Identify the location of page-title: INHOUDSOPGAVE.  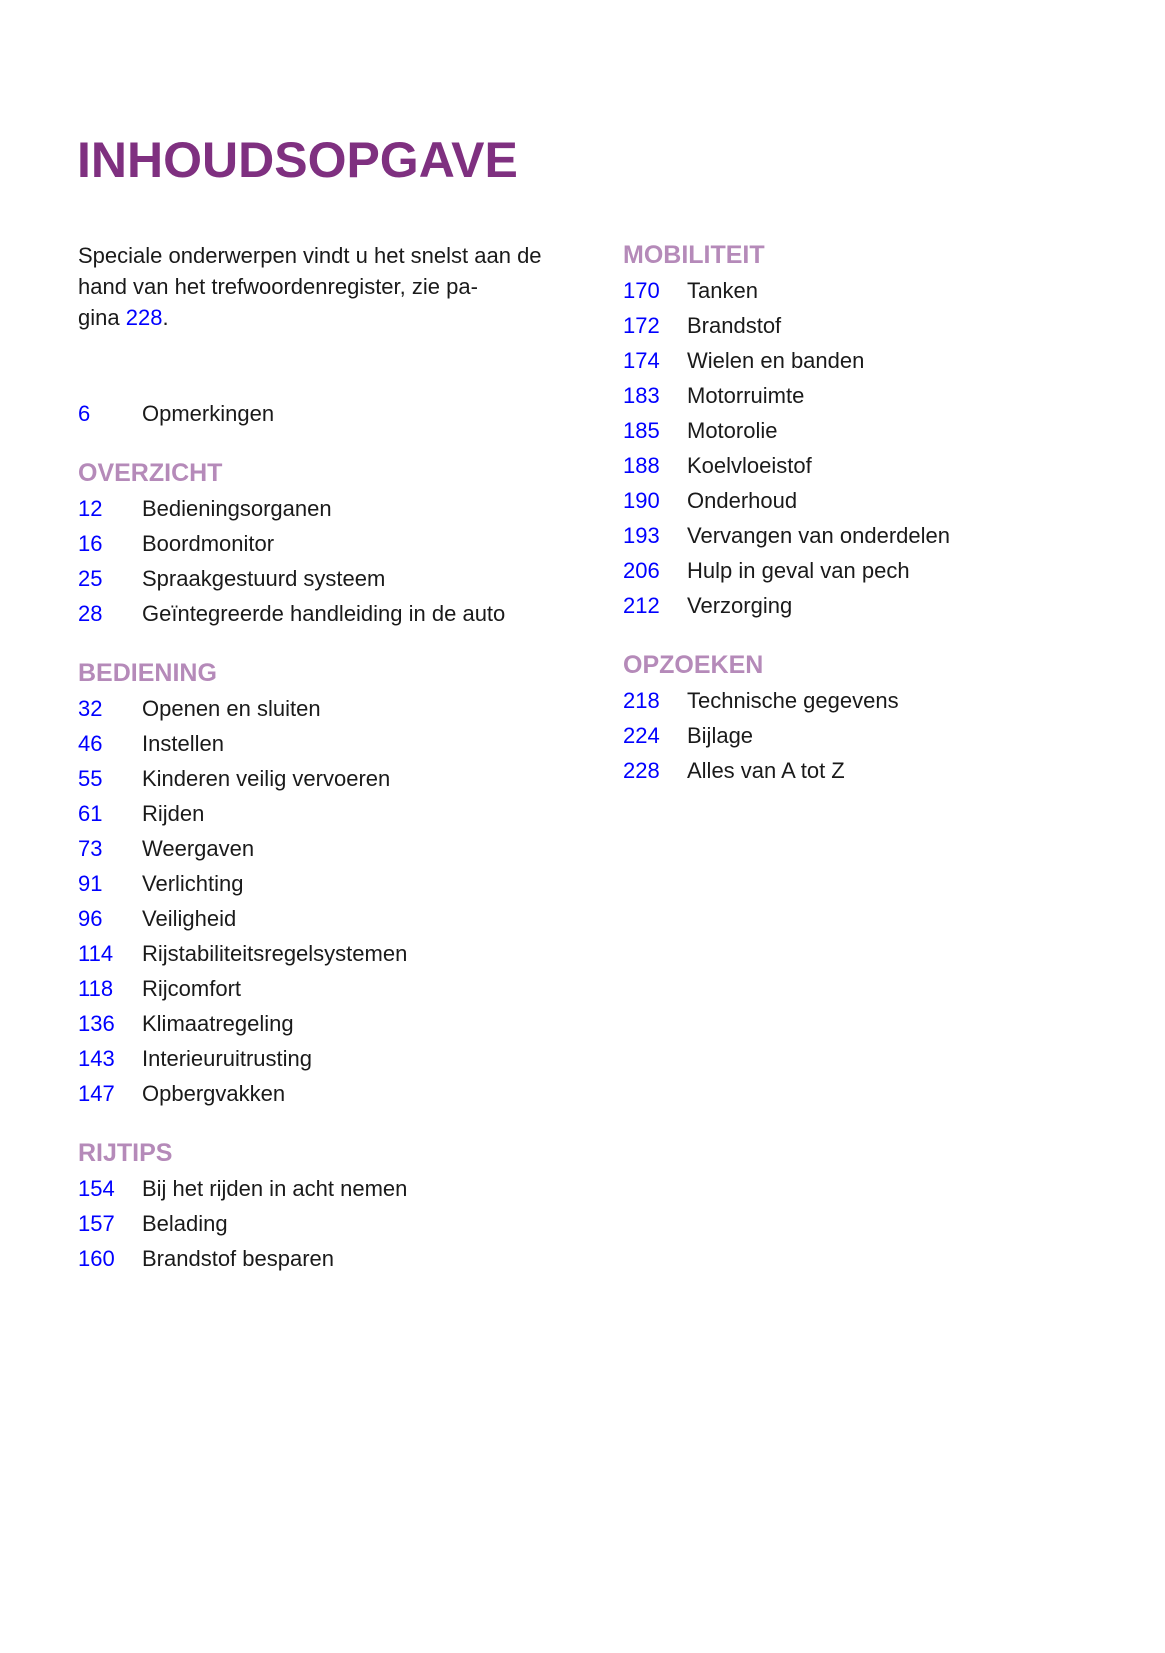
(297, 160).